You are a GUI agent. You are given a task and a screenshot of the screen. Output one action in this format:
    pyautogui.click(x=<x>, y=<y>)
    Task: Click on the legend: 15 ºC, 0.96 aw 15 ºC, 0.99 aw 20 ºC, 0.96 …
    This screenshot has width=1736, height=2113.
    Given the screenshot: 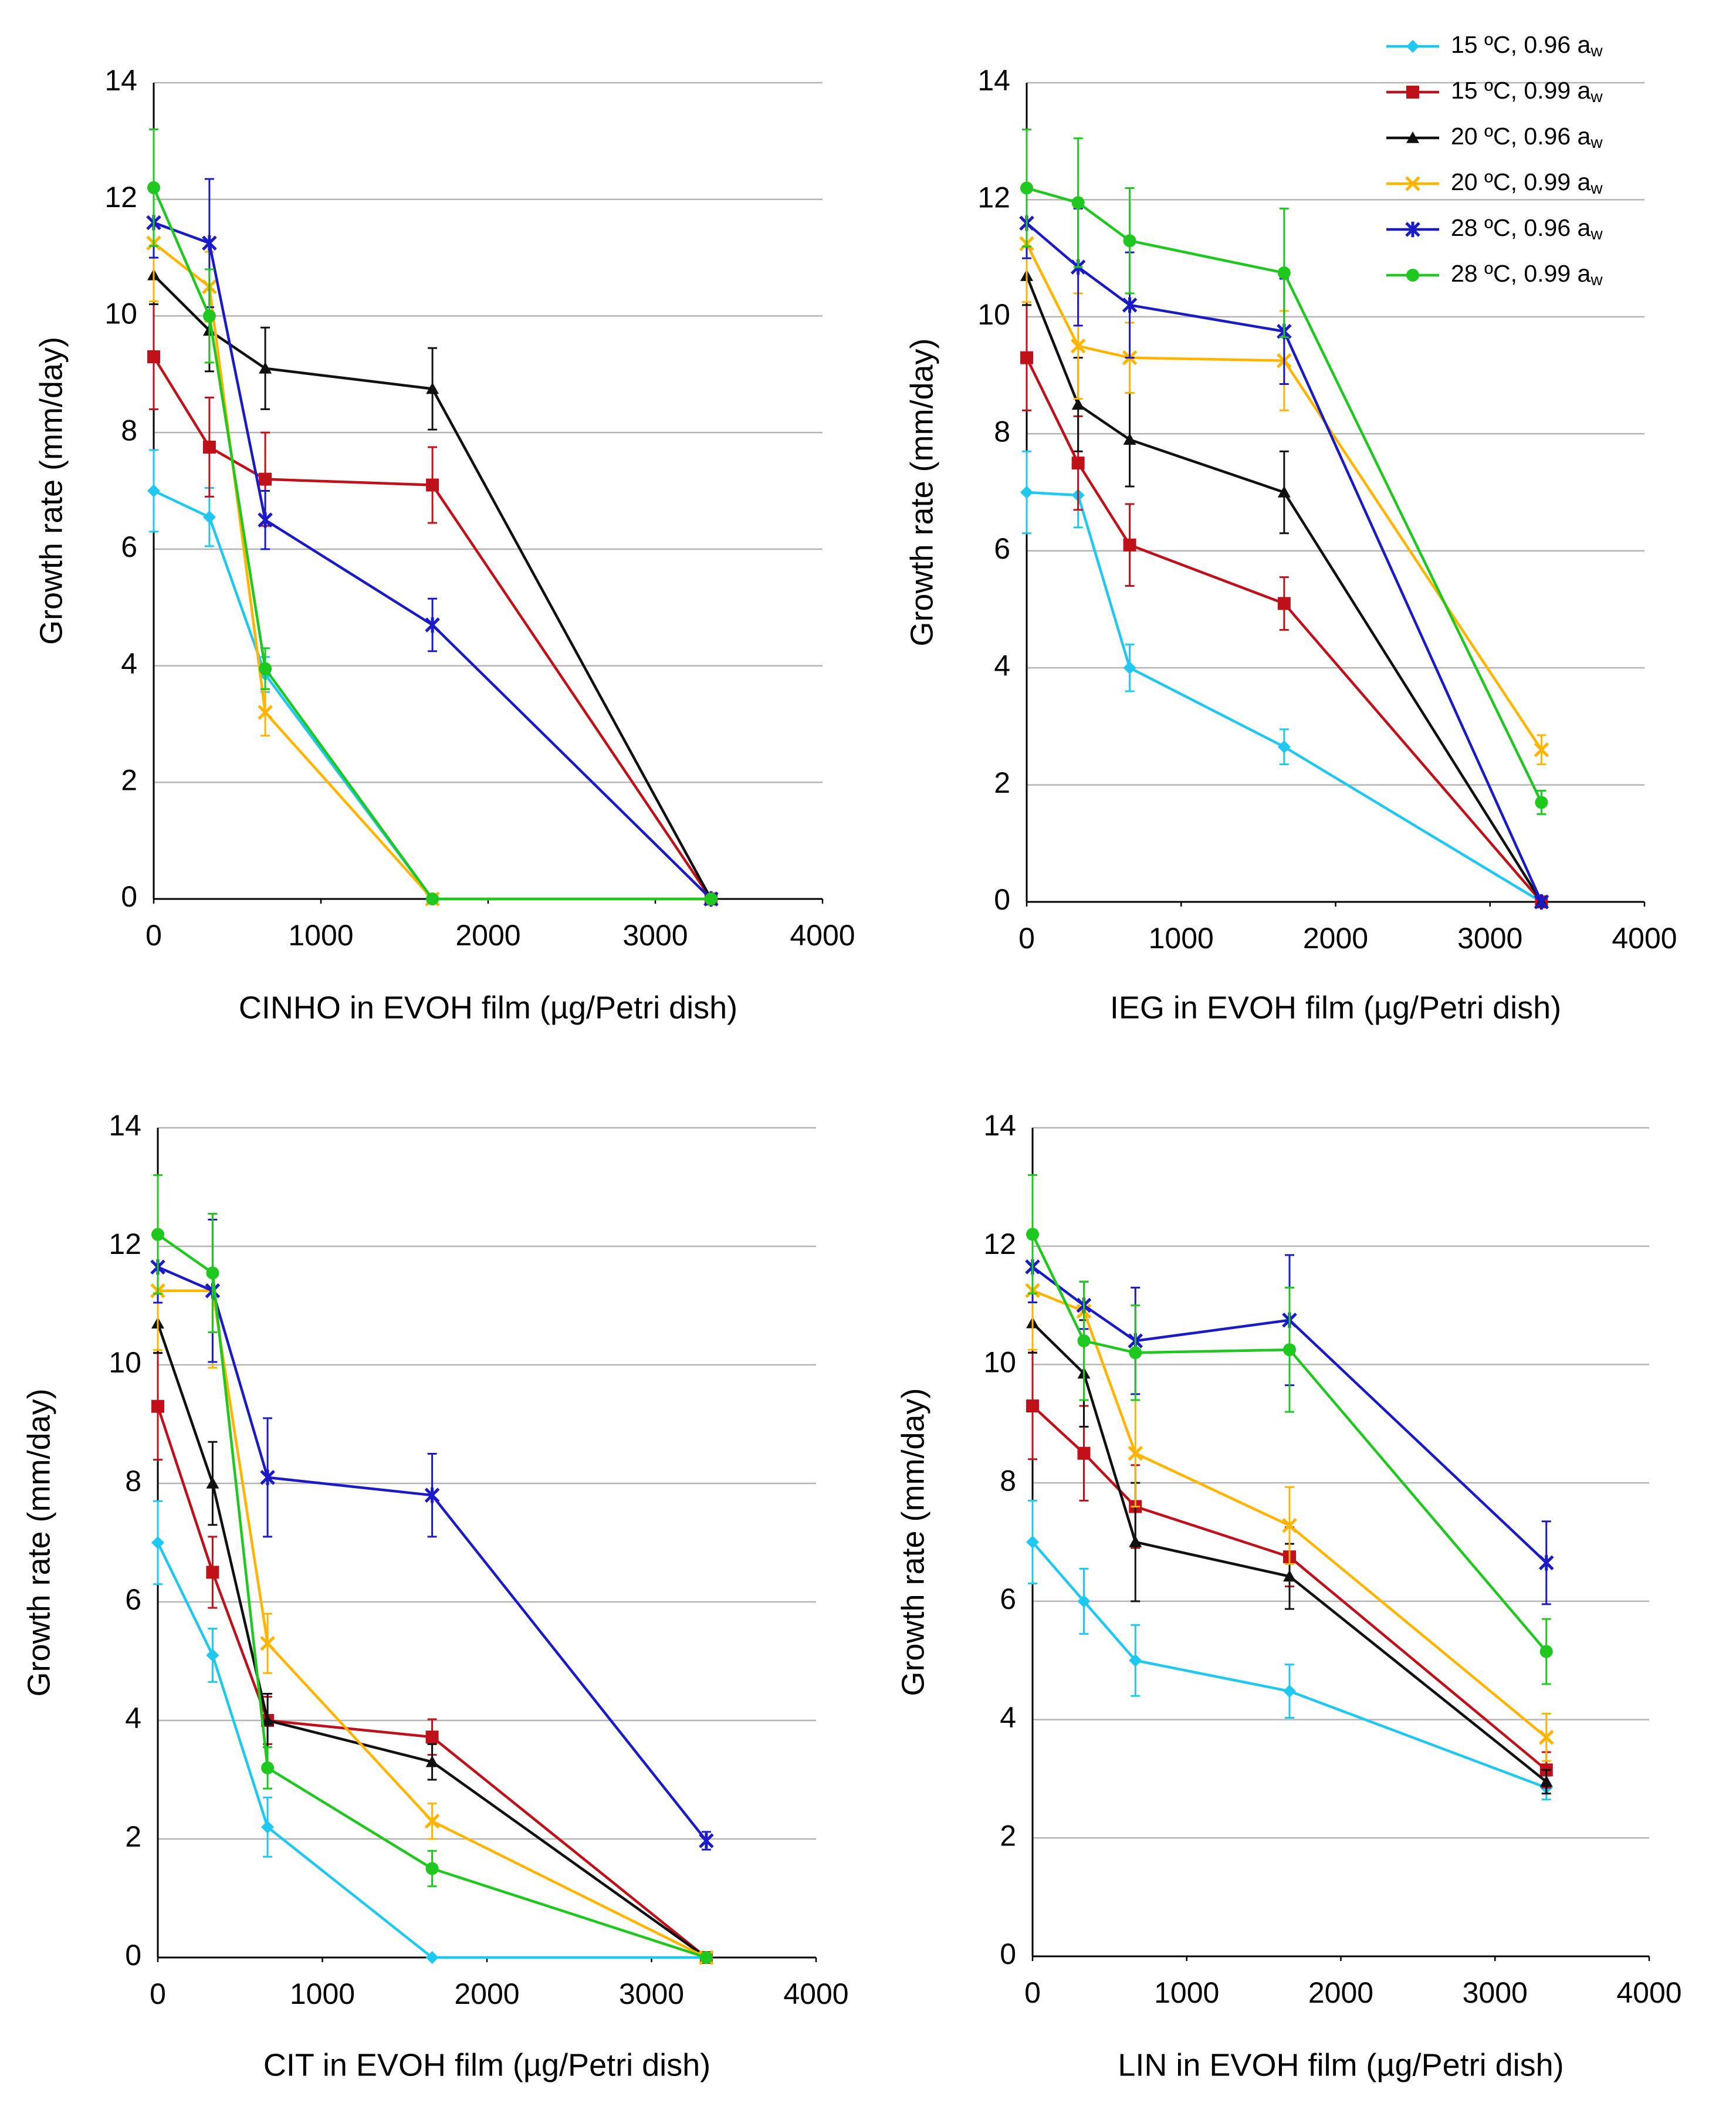 What is the action you would take?
    pyautogui.click(x=1494, y=160)
    